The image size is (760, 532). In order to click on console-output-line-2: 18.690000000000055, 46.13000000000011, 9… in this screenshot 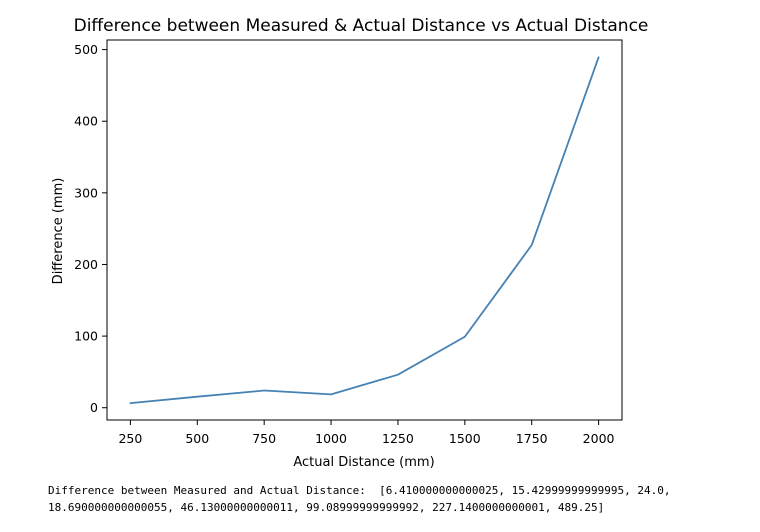, I will do `click(326, 507)`.